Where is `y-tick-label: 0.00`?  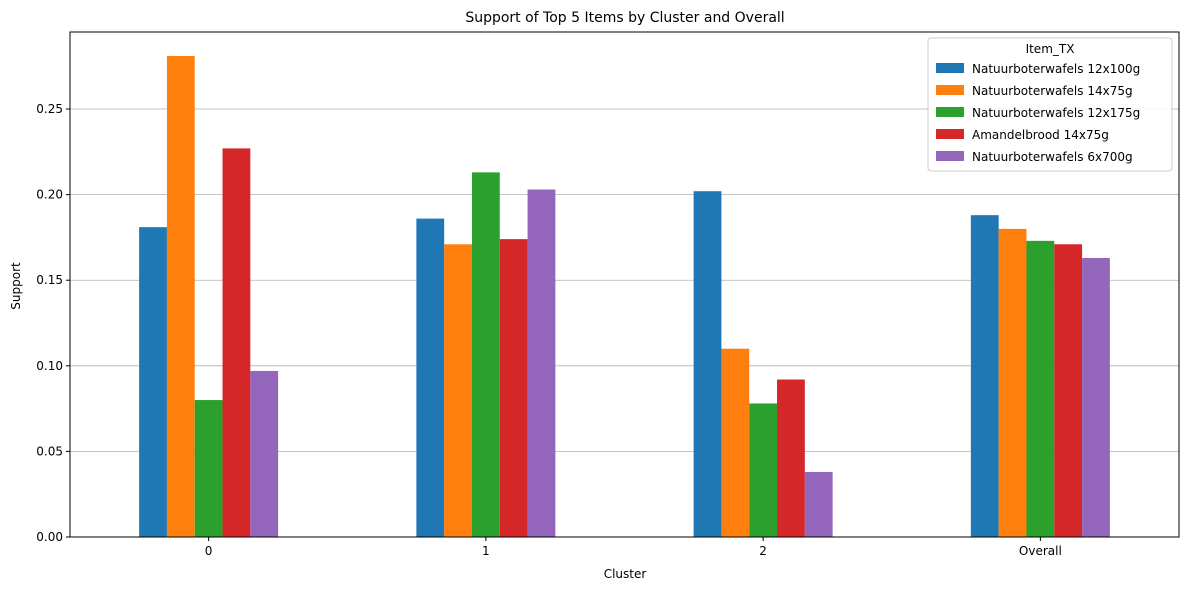 y-tick-label: 0.00 is located at coordinates (49, 537).